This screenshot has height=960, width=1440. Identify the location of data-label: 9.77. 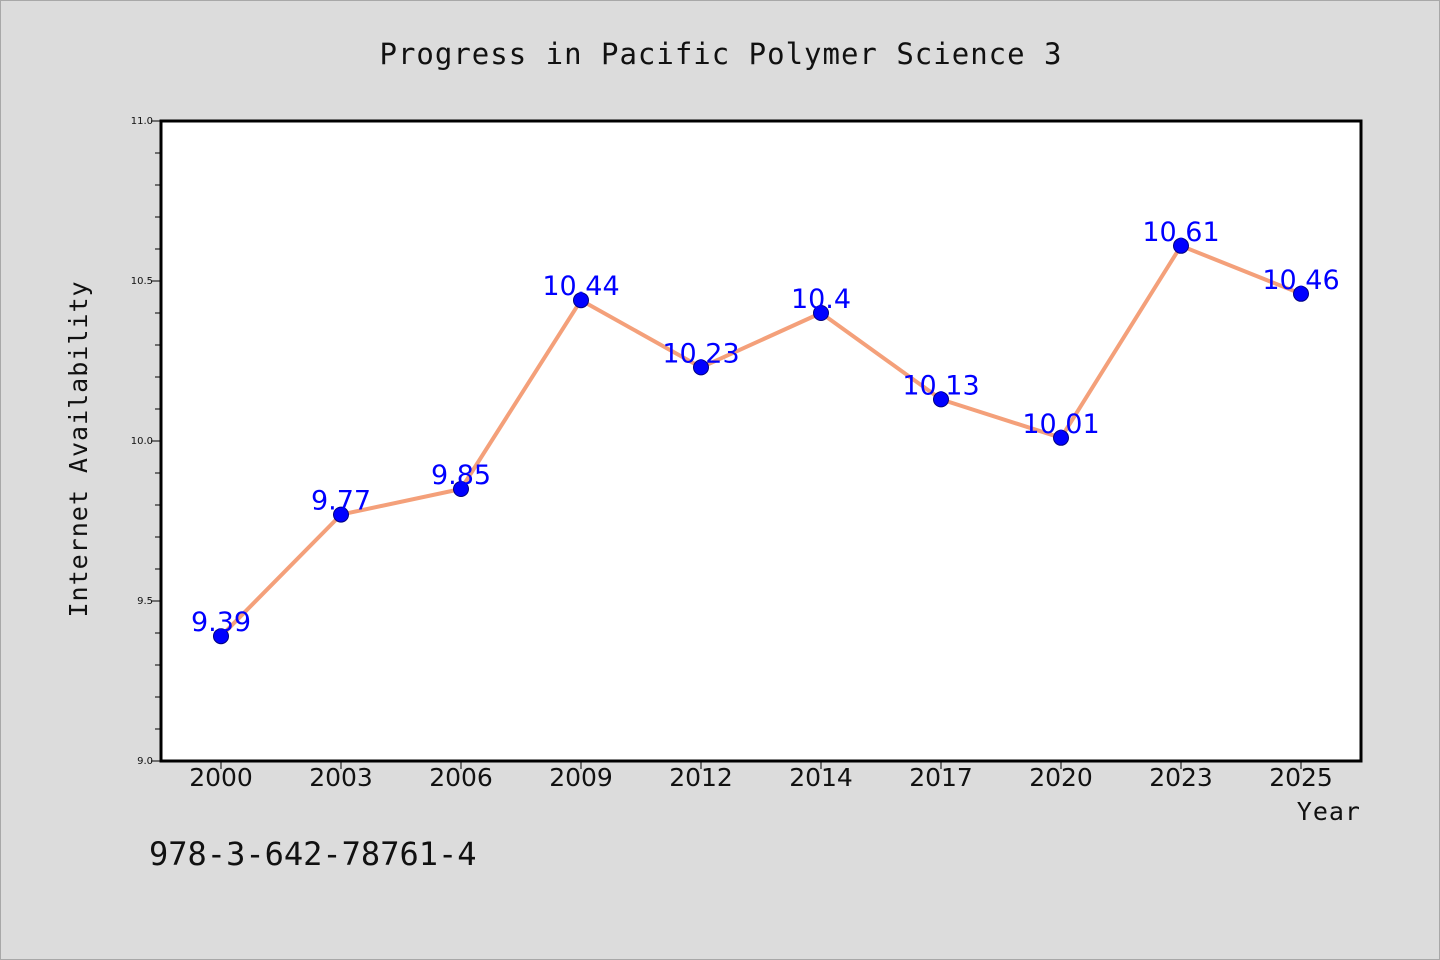
(341, 501).